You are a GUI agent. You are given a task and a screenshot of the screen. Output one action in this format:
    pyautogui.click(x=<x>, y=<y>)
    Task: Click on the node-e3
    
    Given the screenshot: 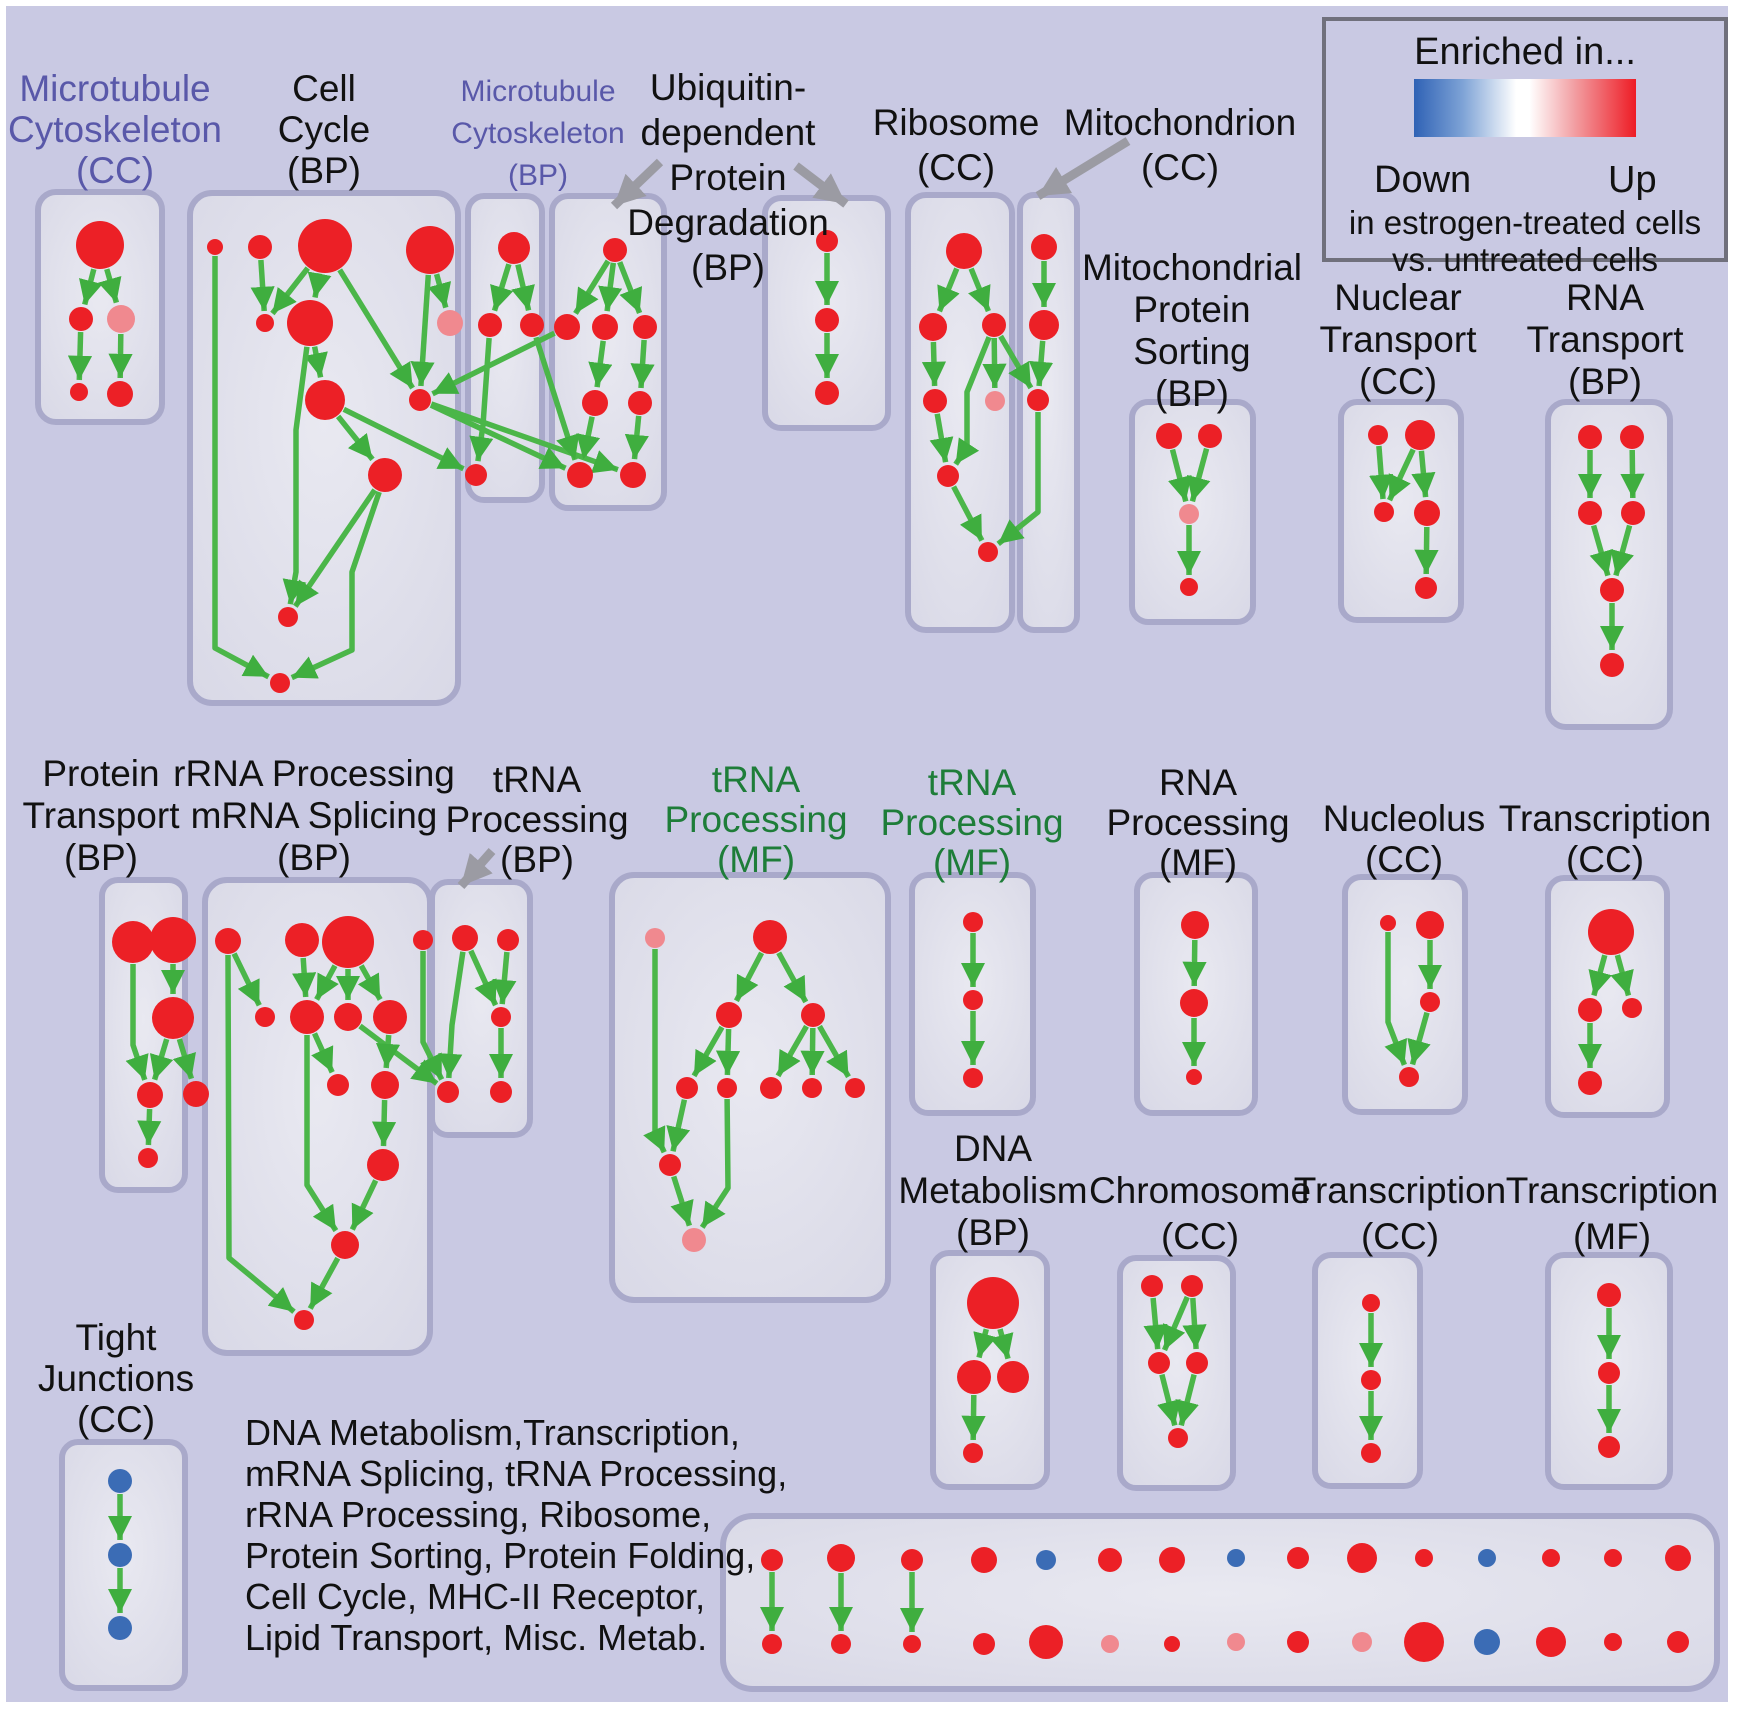 What is the action you would take?
    pyautogui.click(x=827, y=393)
    